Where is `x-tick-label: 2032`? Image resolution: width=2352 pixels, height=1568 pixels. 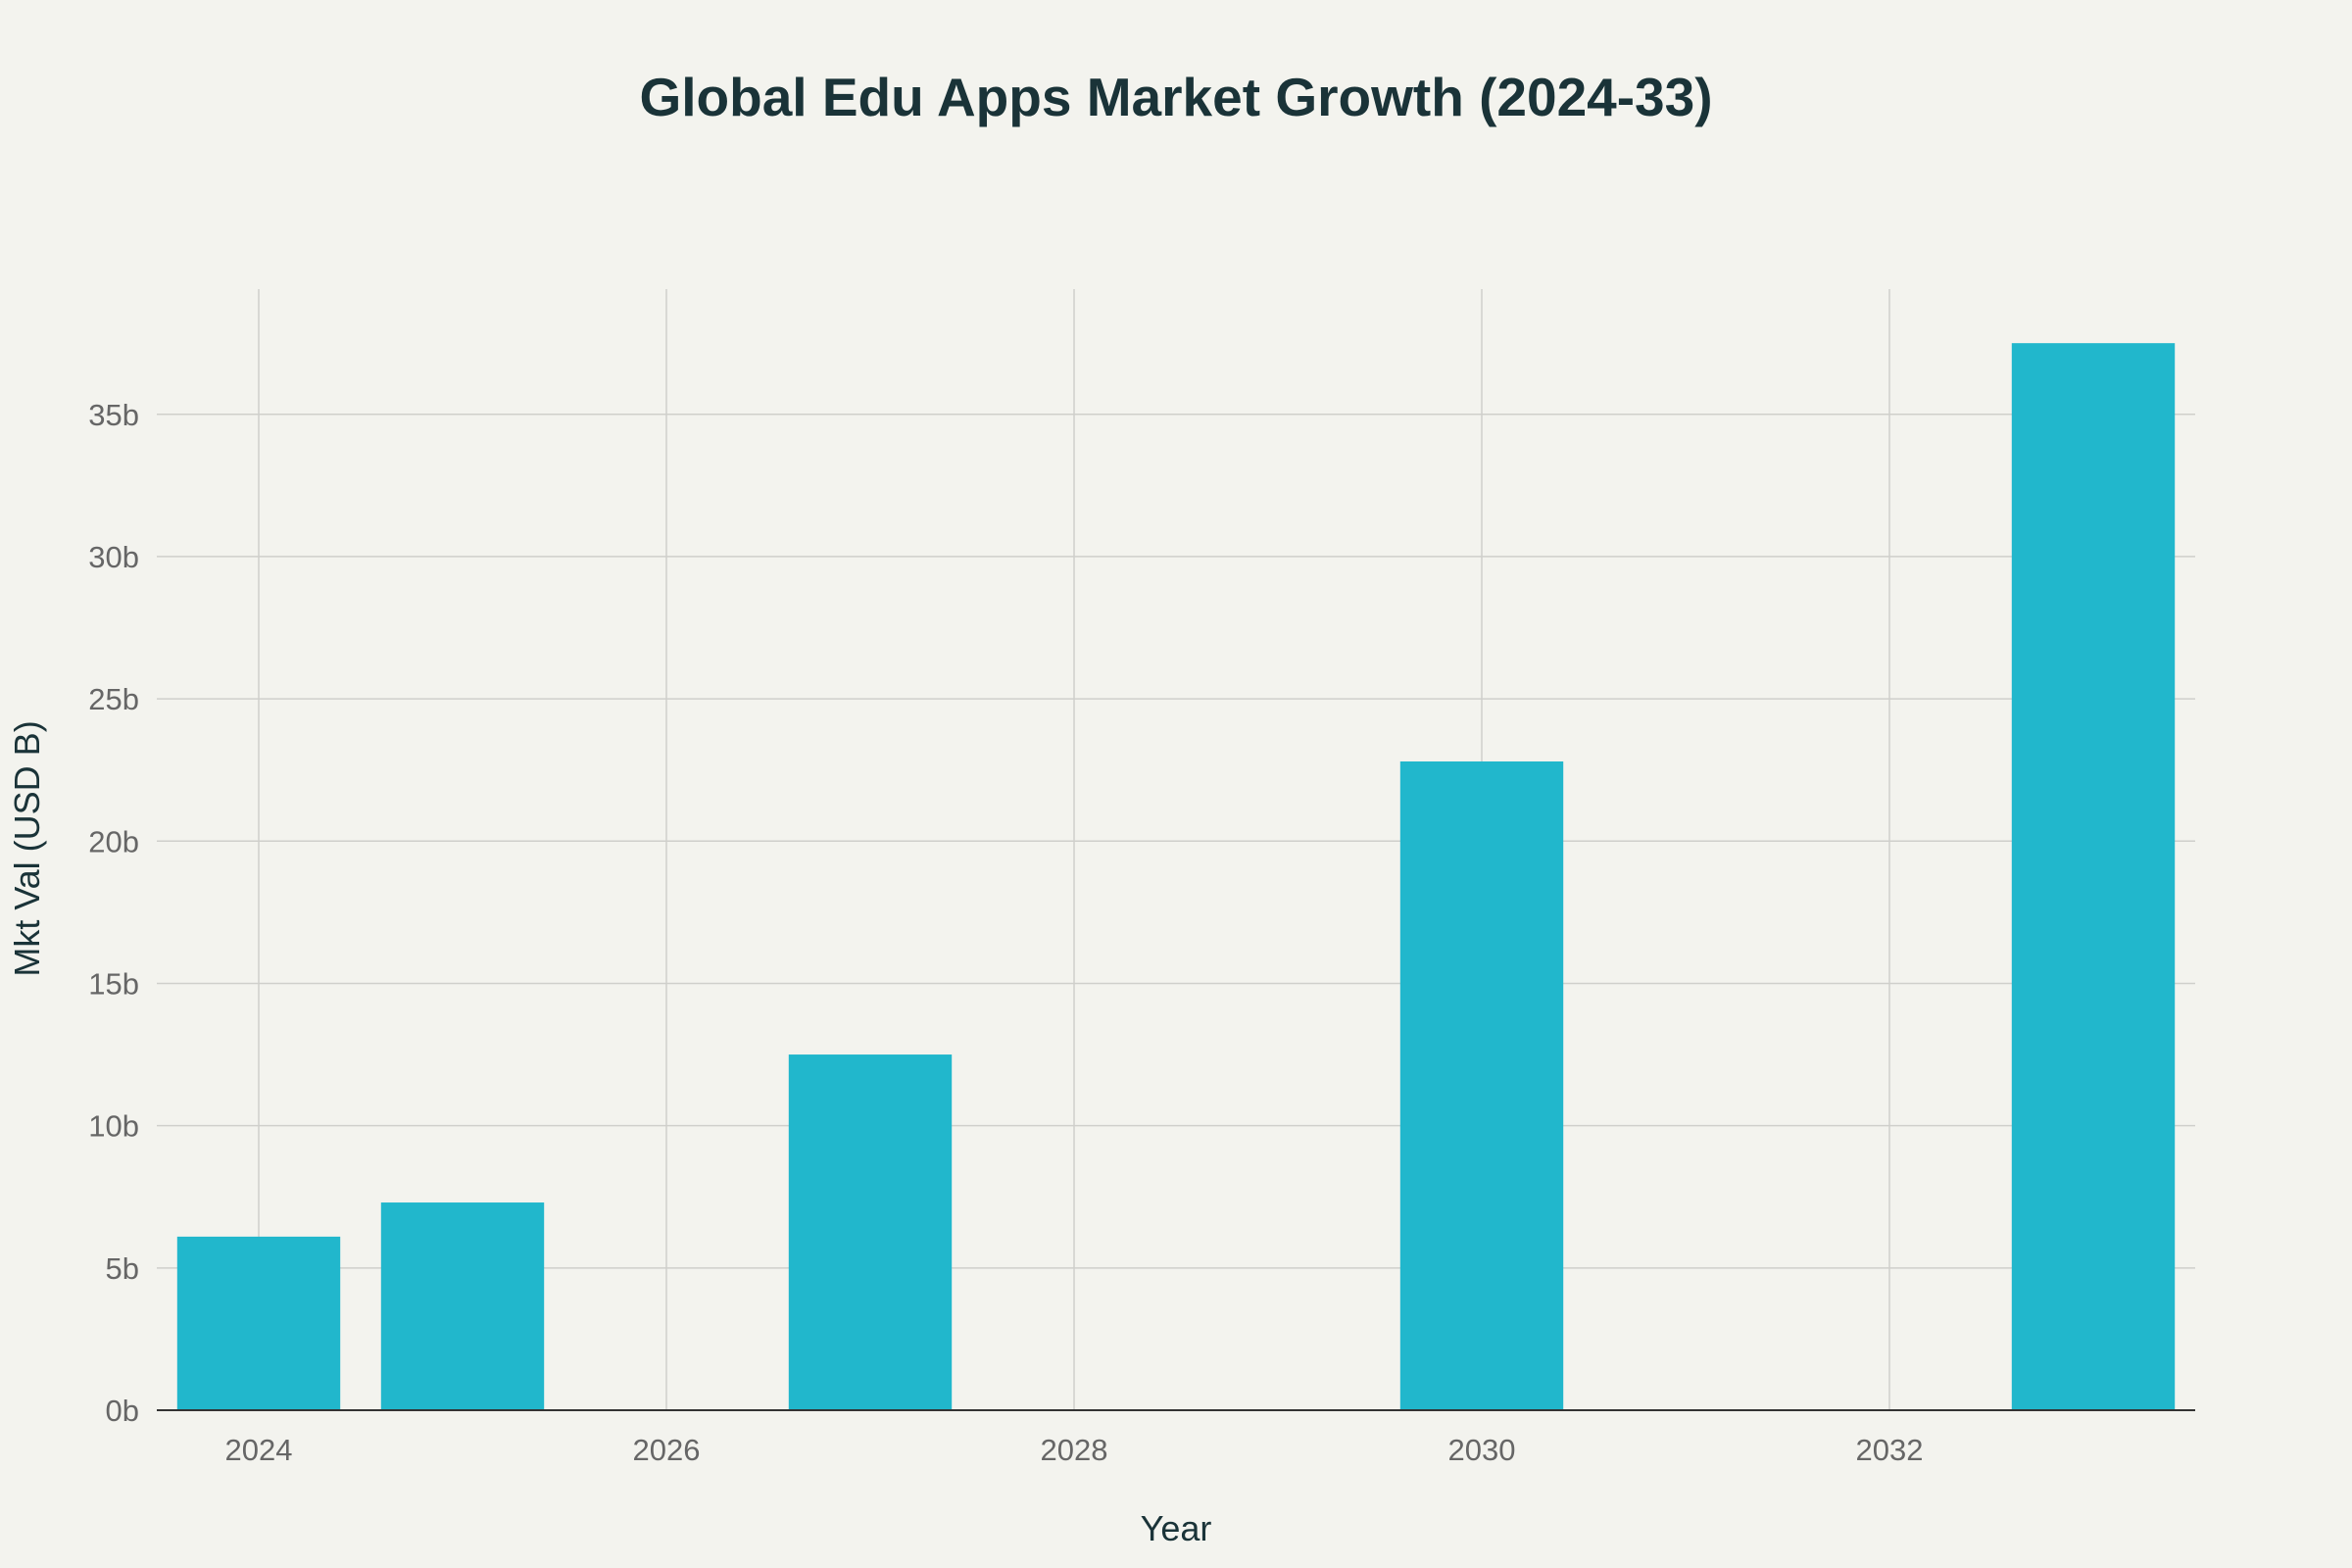
x-tick-label: 2032 is located at coordinates (1890, 1450).